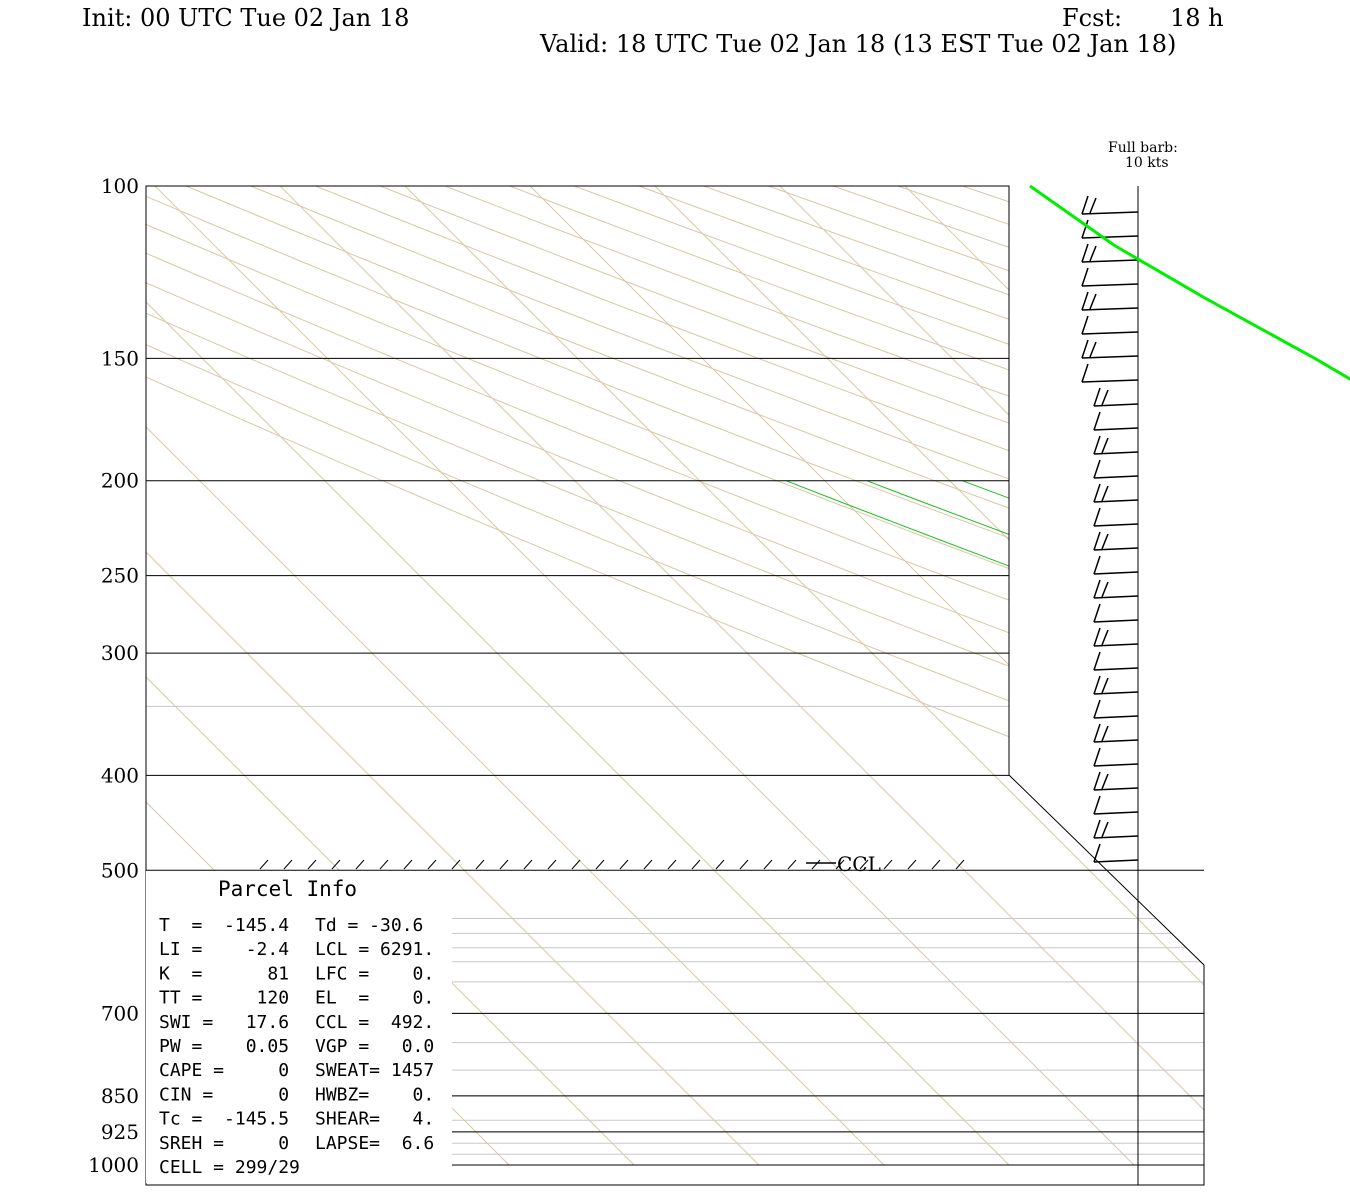  Describe the element at coordinates (120, 1096) in the screenshot. I see `pressure-tick-label: 850` at that location.